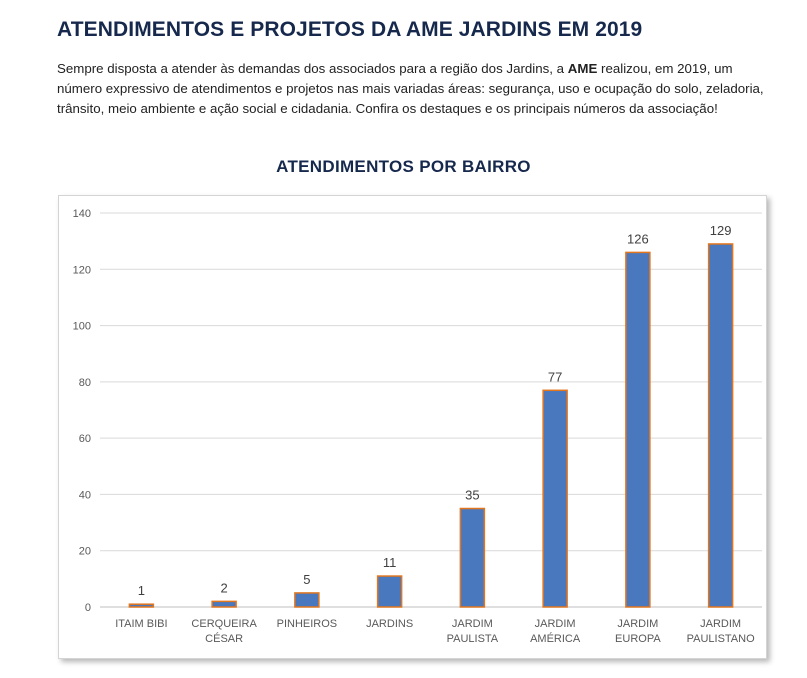  Describe the element at coordinates (721, 639) in the screenshot. I see `x-tick-label: PAULISTANO` at that location.